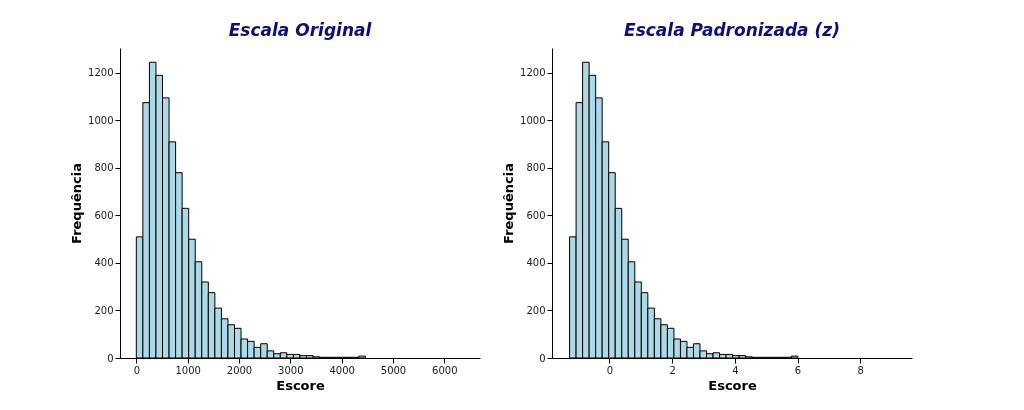  I want to click on x-tick-label: 8, so click(860, 370).